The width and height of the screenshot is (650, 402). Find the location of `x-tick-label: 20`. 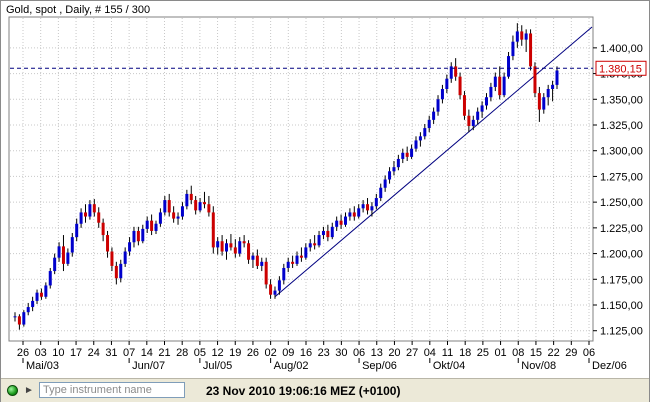

x-tick-label: 20 is located at coordinates (394, 353).